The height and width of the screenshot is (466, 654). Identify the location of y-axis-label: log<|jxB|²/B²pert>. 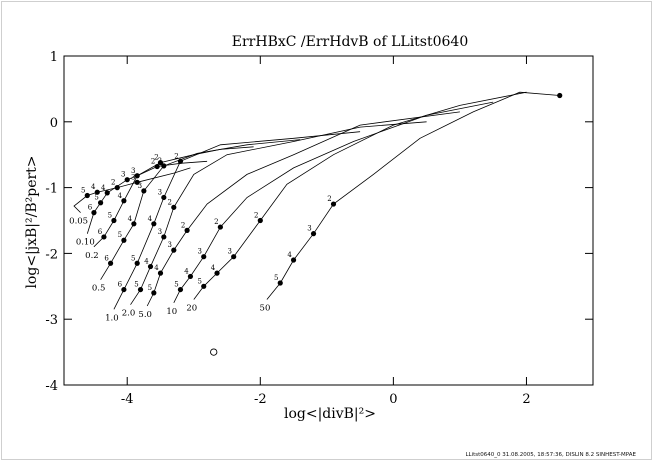
(32, 221).